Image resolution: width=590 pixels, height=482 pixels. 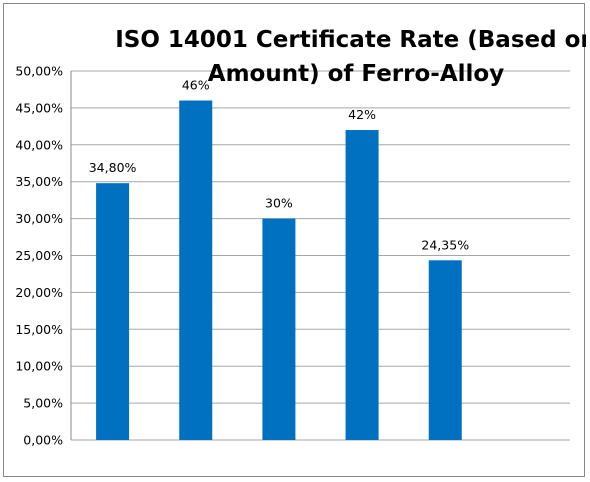 What do you see at coordinates (113, 167) in the screenshot?
I see `bar-data-label: 34,80%` at bounding box center [113, 167].